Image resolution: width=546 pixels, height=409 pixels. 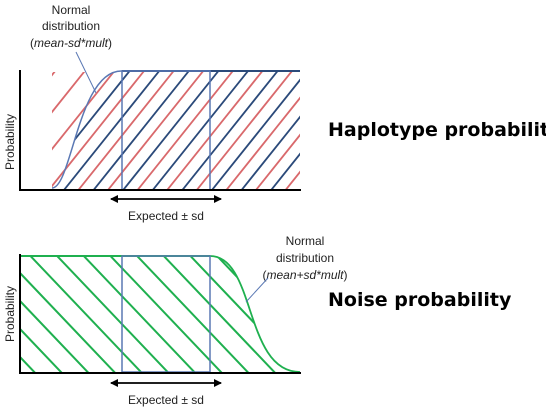 I want to click on navy-hatch-line, so click(x=176, y=130).